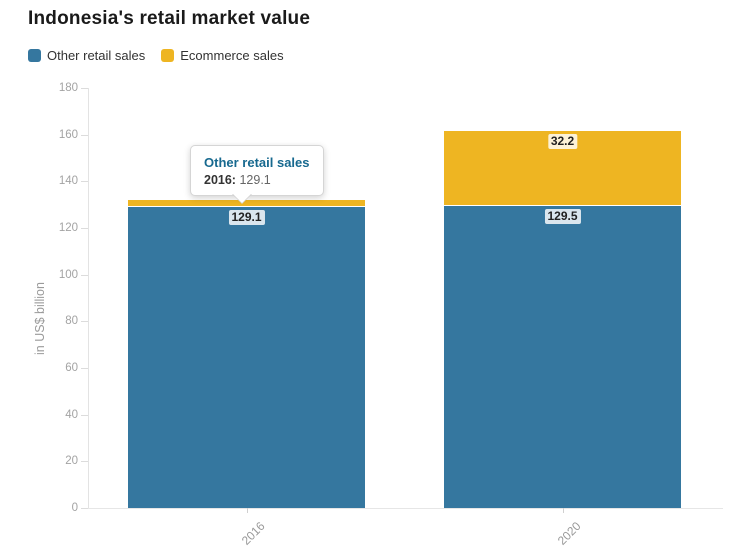 Image resolution: width=749 pixels, height=558 pixels. Describe the element at coordinates (562, 216) in the screenshot. I see `bar-value-label: 129.5` at that location.